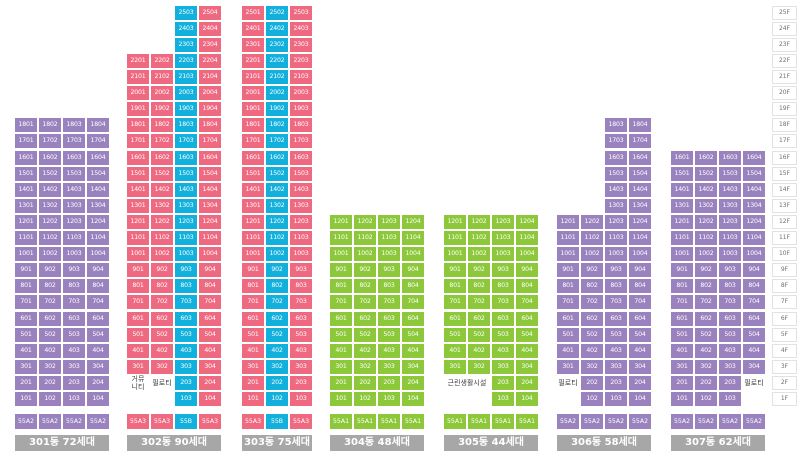  I want to click on floor-label-25f: 25F, so click(784, 12).